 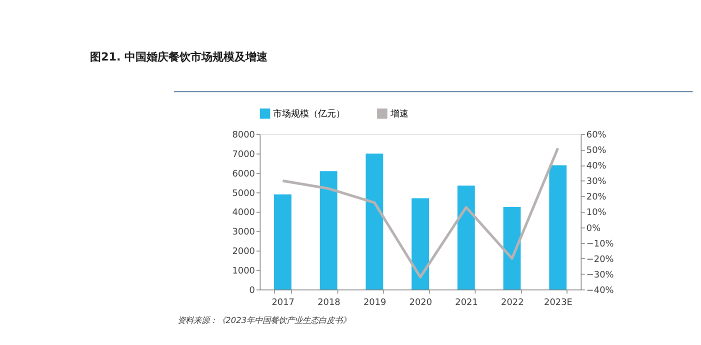 What do you see at coordinates (398, 114) in the screenshot?
I see `legend-label: 增速` at bounding box center [398, 114].